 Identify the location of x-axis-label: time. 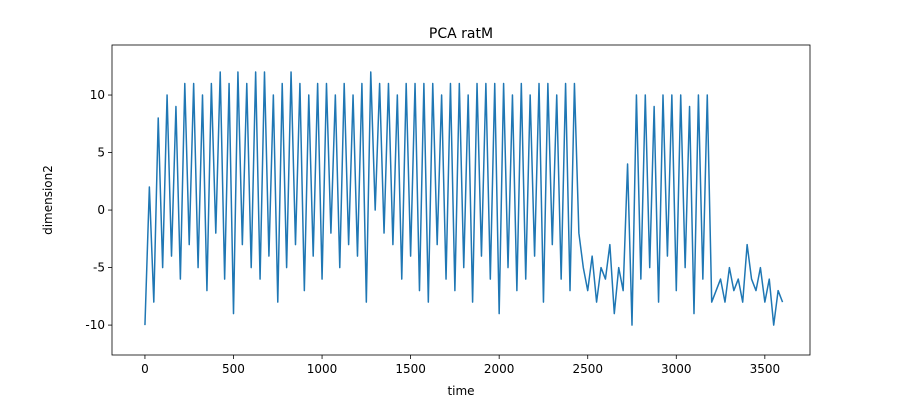
(460, 391).